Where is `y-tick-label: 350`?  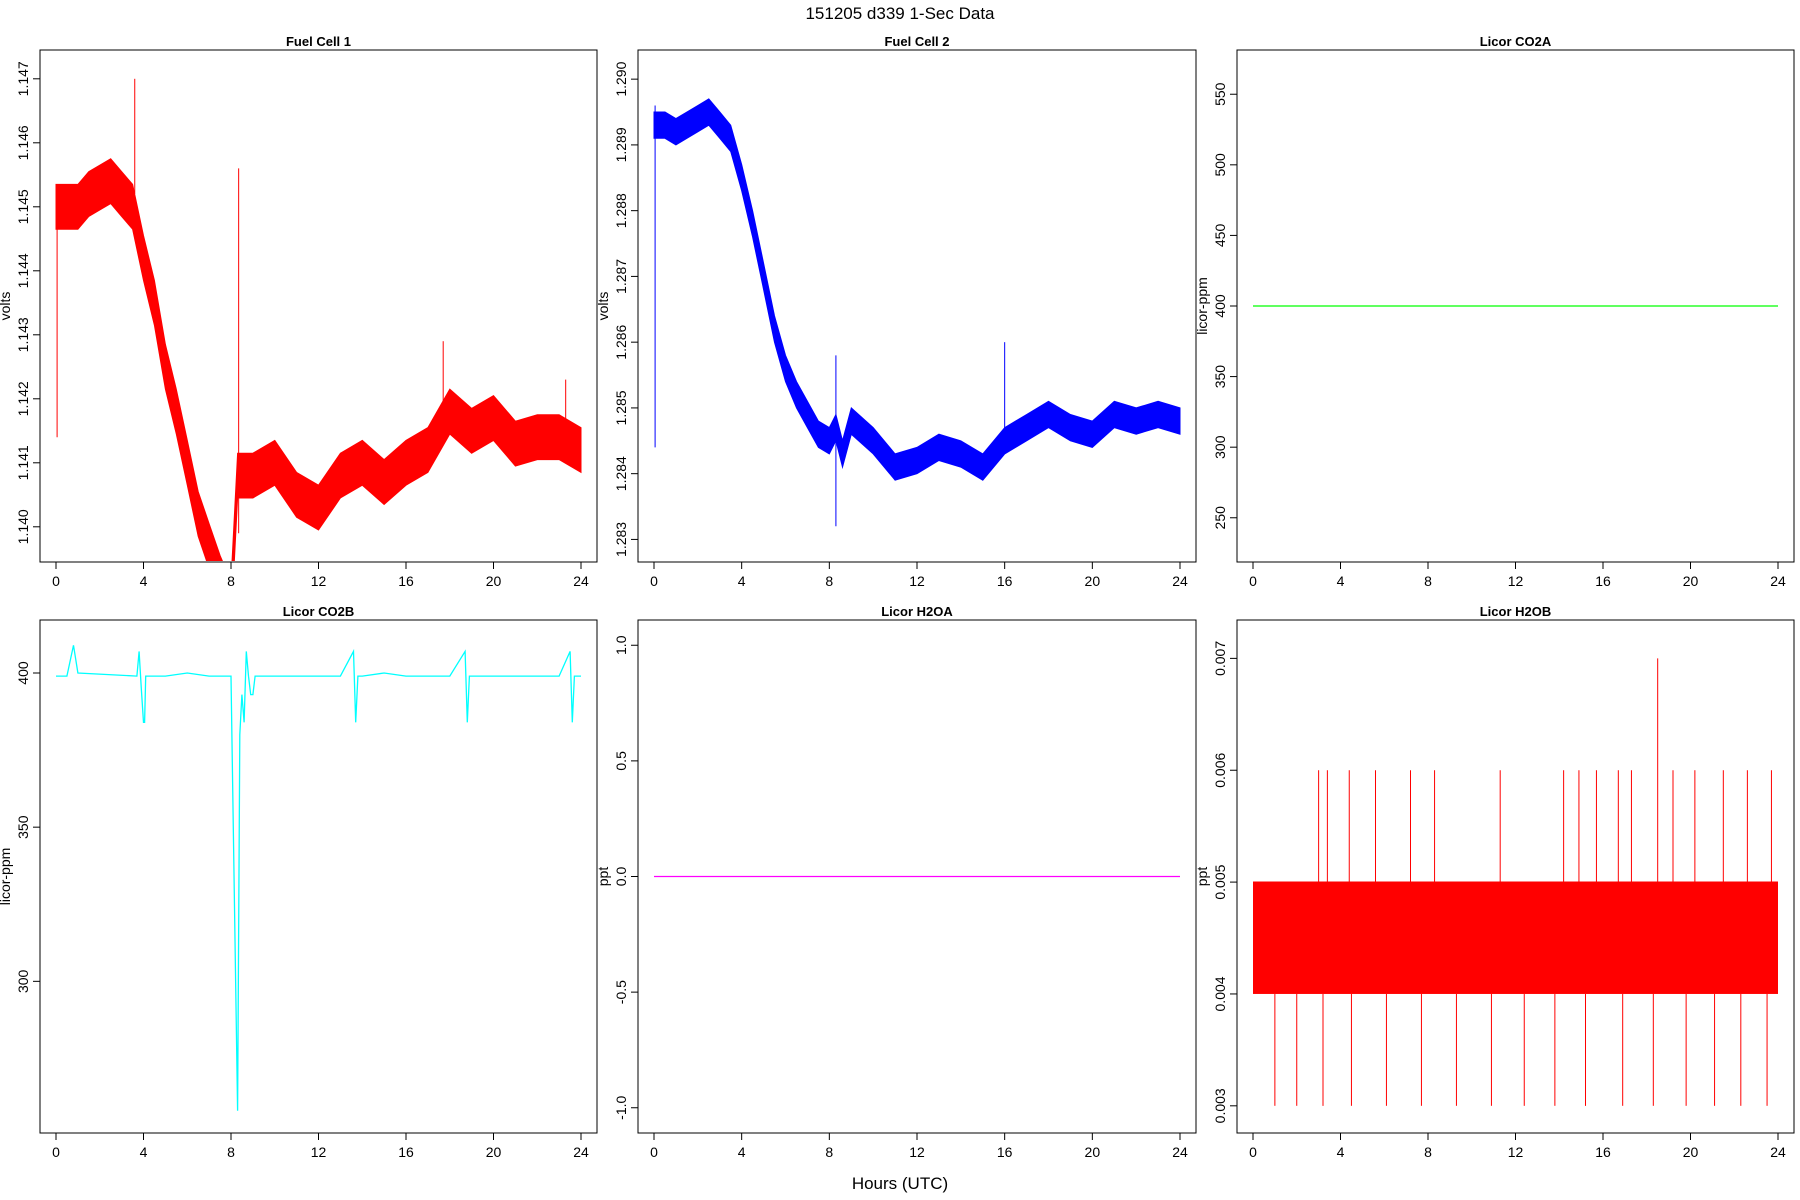
y-tick-label: 350 is located at coordinates (1220, 377).